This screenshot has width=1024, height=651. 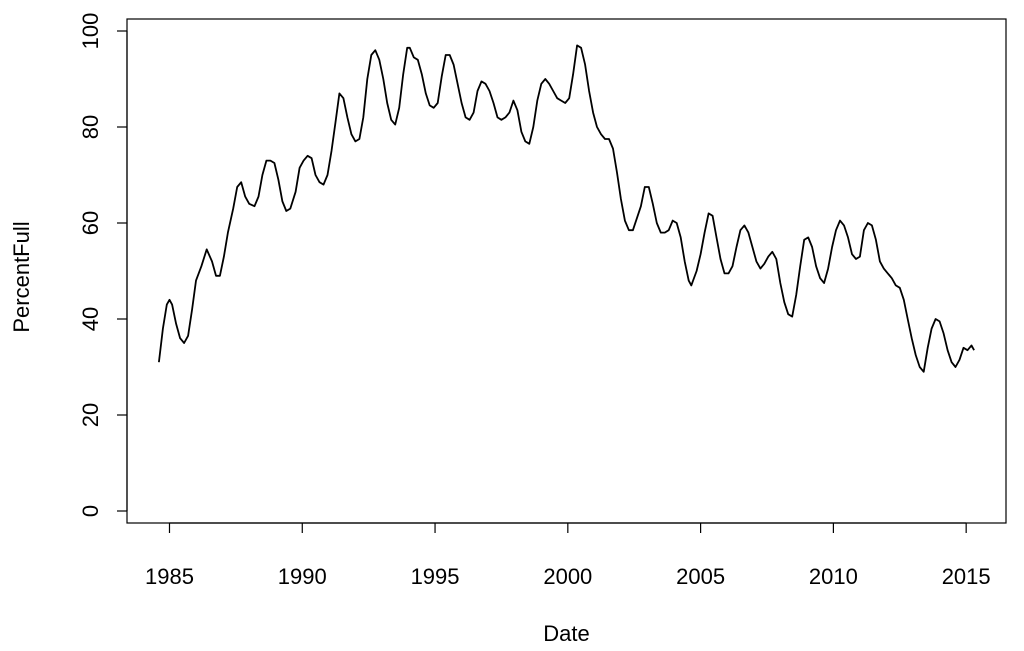 I want to click on y-tick-label: 80, so click(x=90, y=127).